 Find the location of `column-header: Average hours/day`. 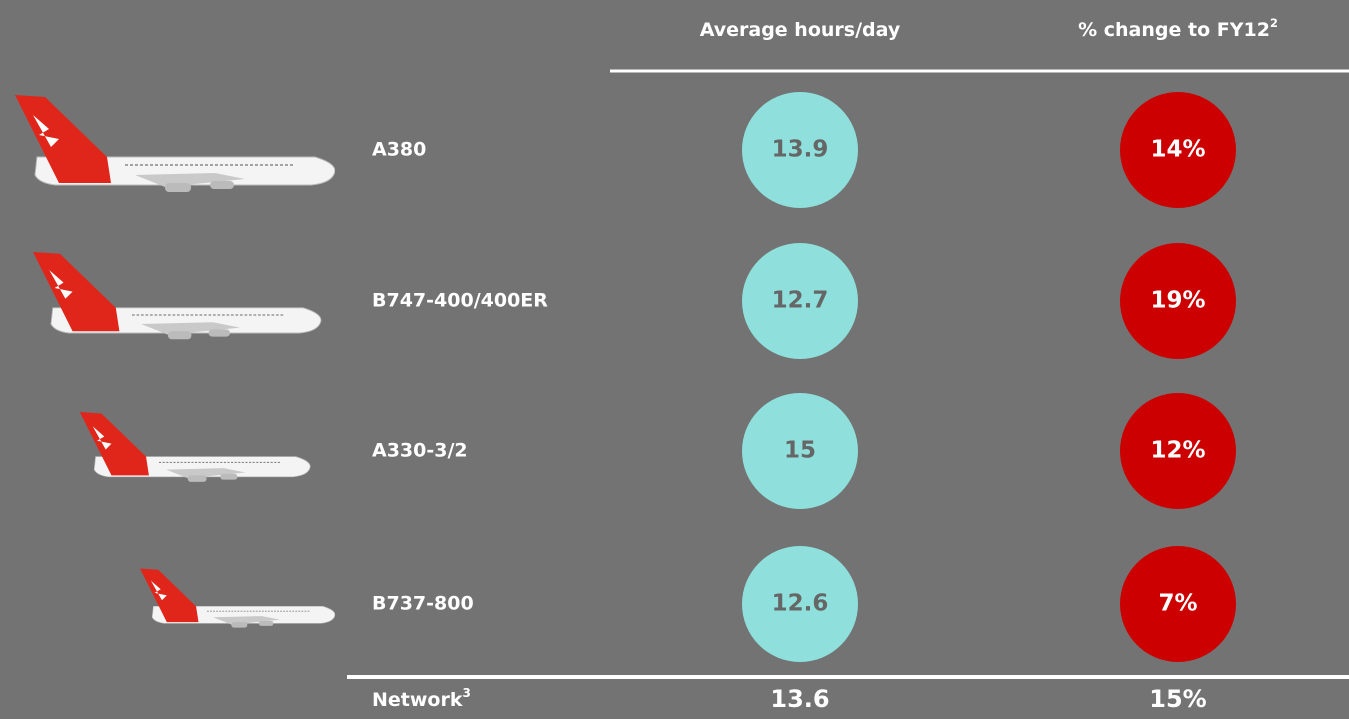

column-header: Average hours/day is located at coordinates (800, 30).